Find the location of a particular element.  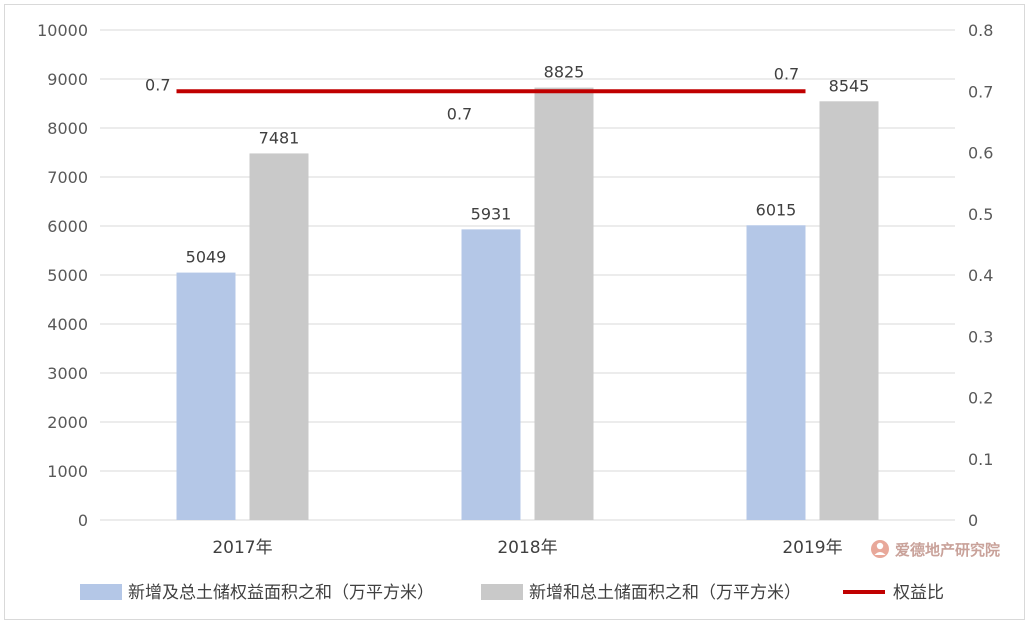

category-label: 2017年 is located at coordinates (242, 548).